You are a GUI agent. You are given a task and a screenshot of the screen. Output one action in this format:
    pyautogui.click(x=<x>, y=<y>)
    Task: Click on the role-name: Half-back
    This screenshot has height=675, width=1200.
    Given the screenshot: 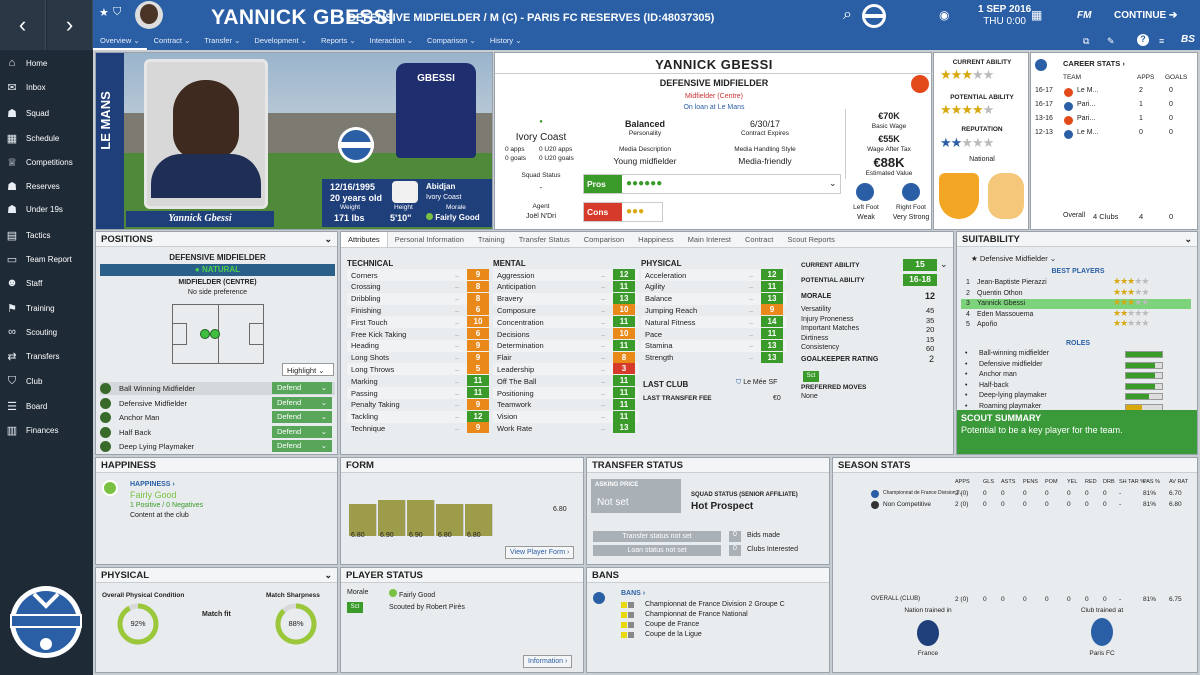 What is the action you would take?
    pyautogui.click(x=994, y=385)
    